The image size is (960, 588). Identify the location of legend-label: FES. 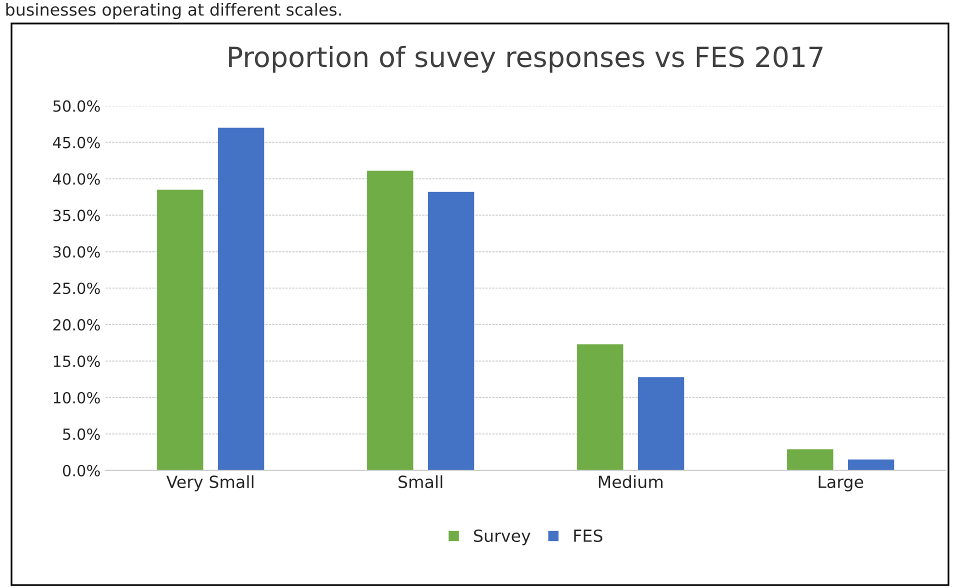
(588, 535).